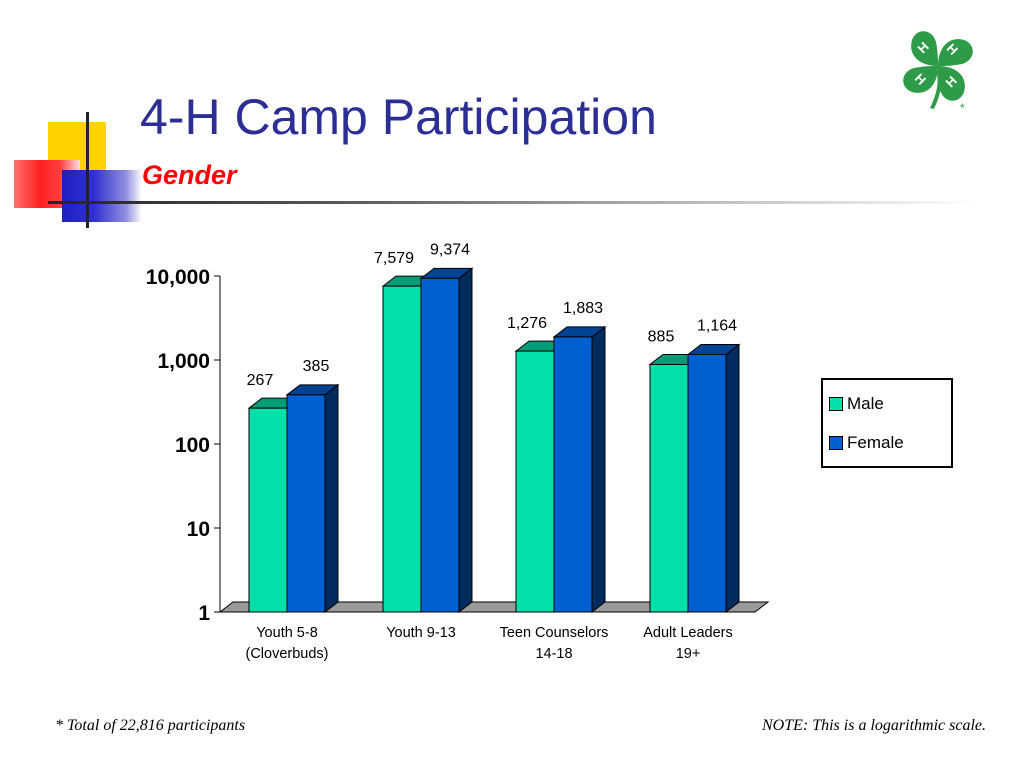  What do you see at coordinates (183, 361) in the screenshot?
I see `y-tick-label: 1,000` at bounding box center [183, 361].